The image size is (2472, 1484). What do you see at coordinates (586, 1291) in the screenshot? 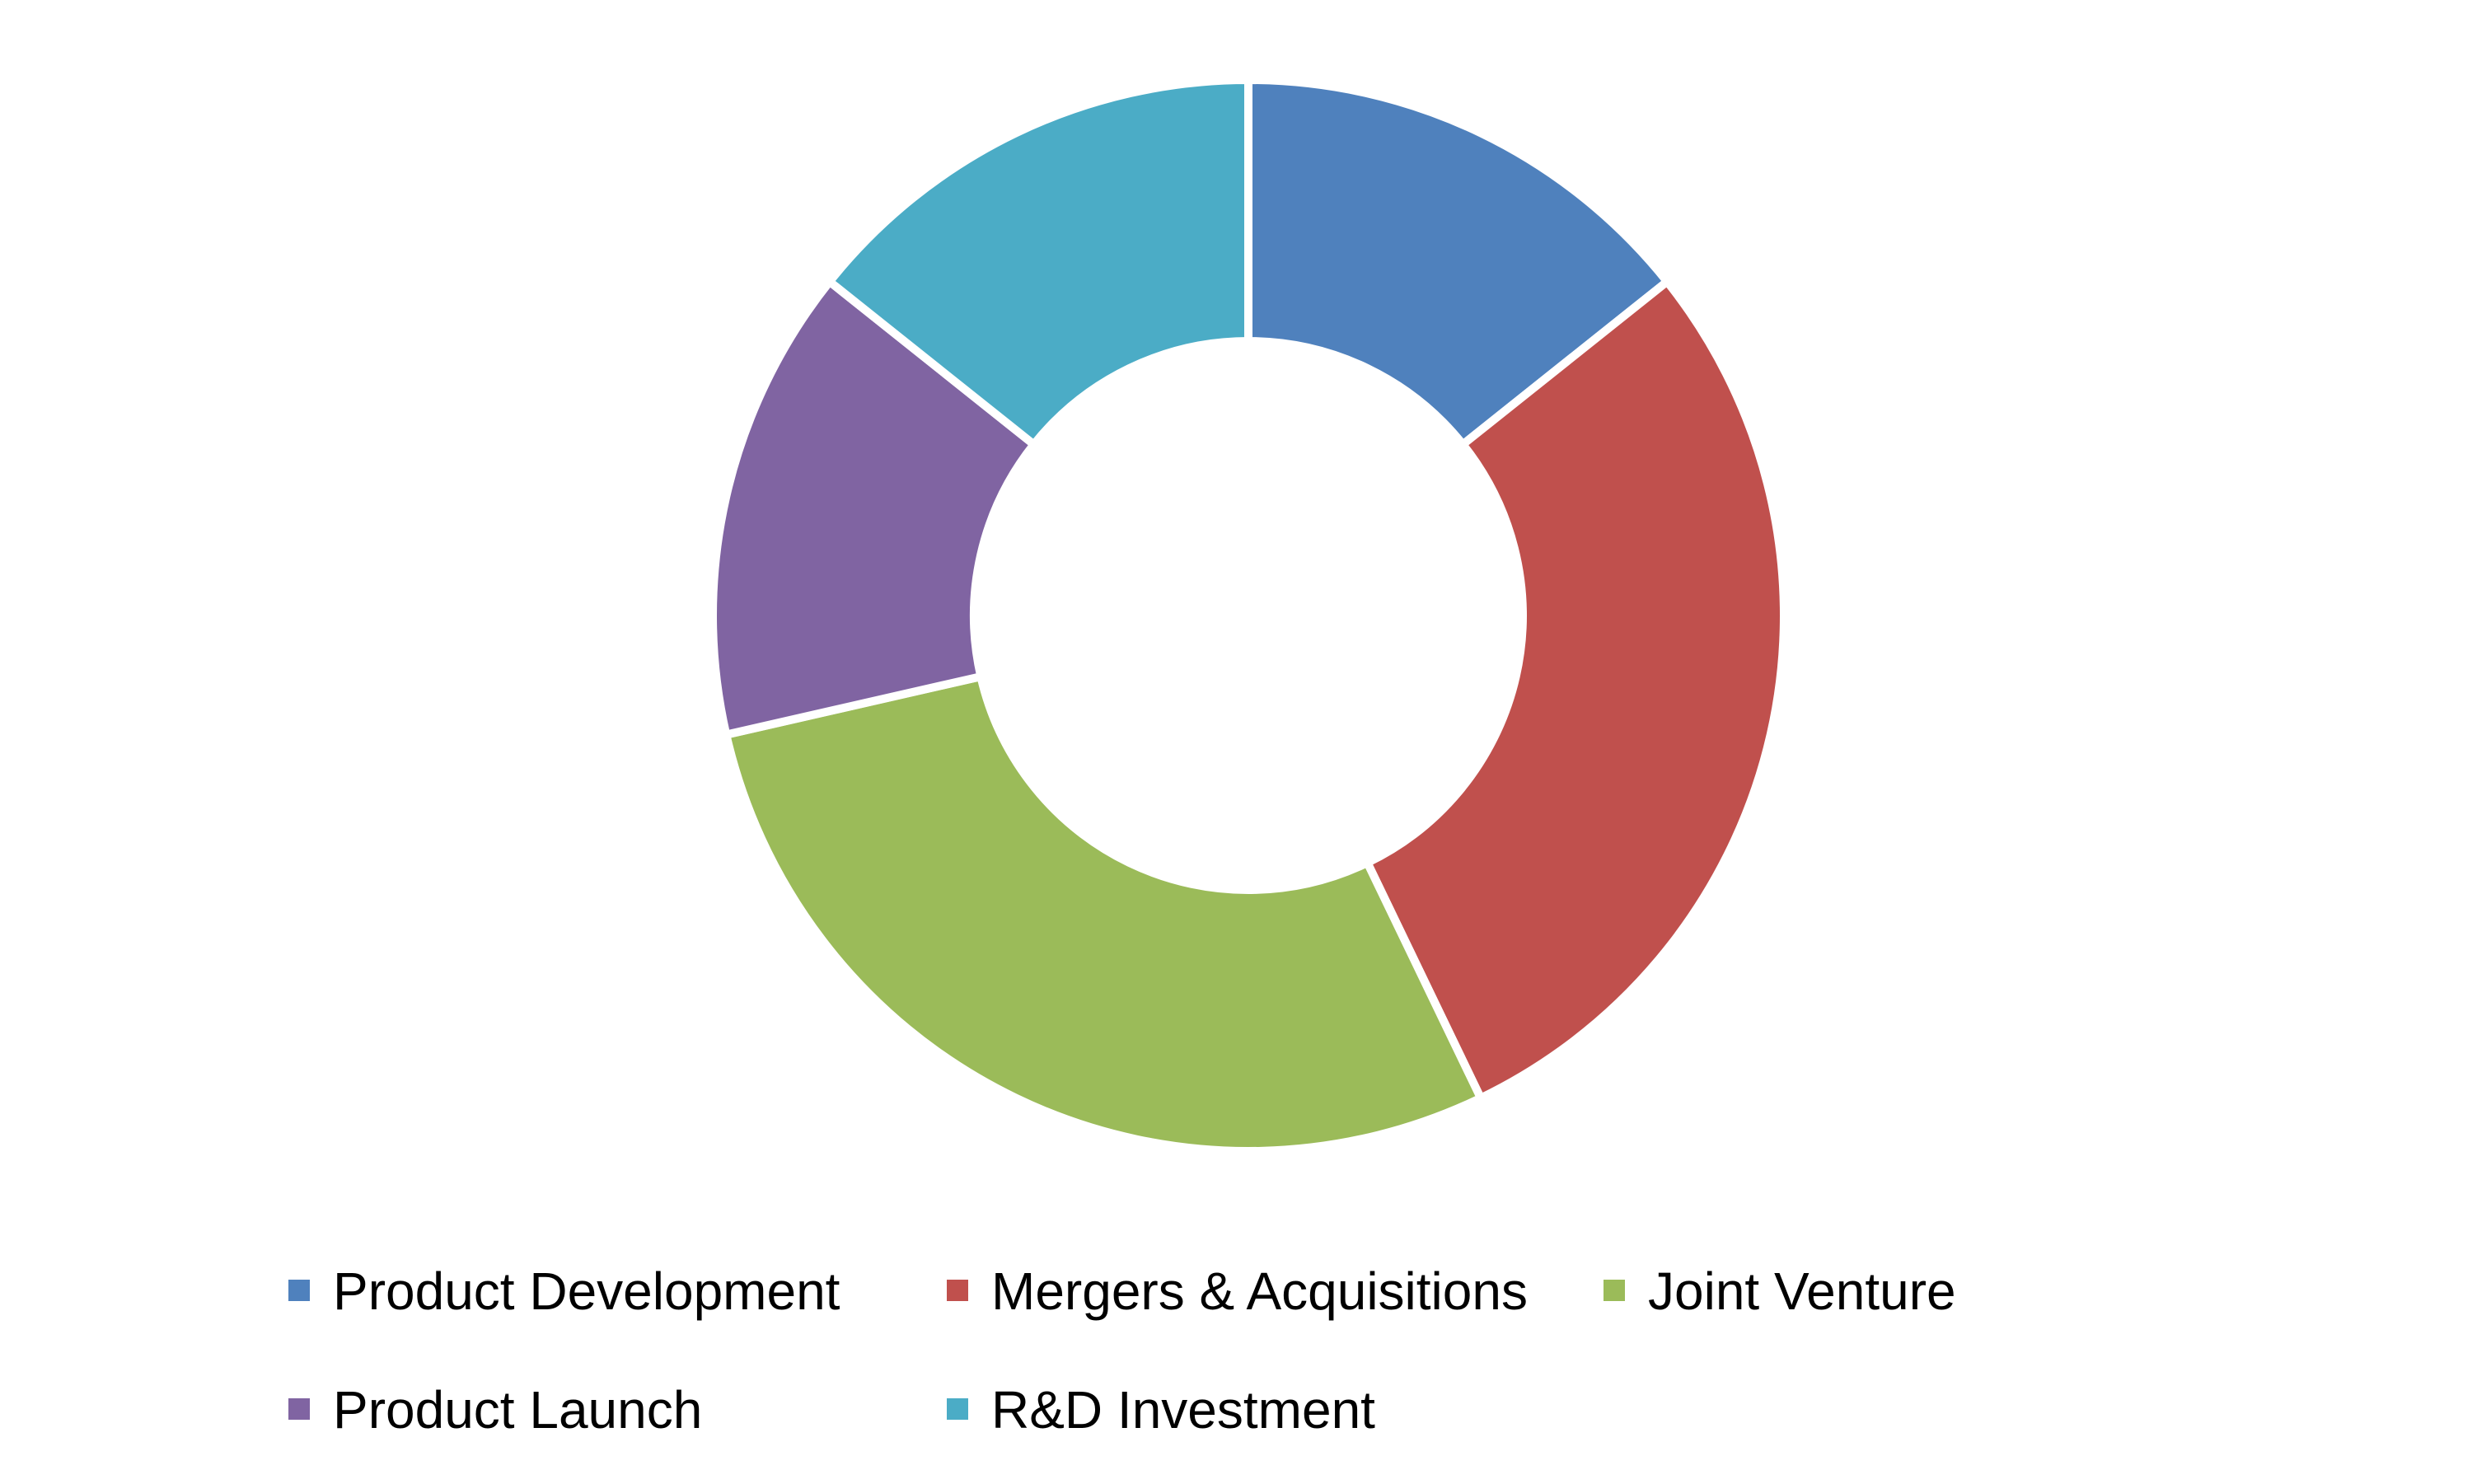
I see `legend-label: Product Development` at bounding box center [586, 1291].